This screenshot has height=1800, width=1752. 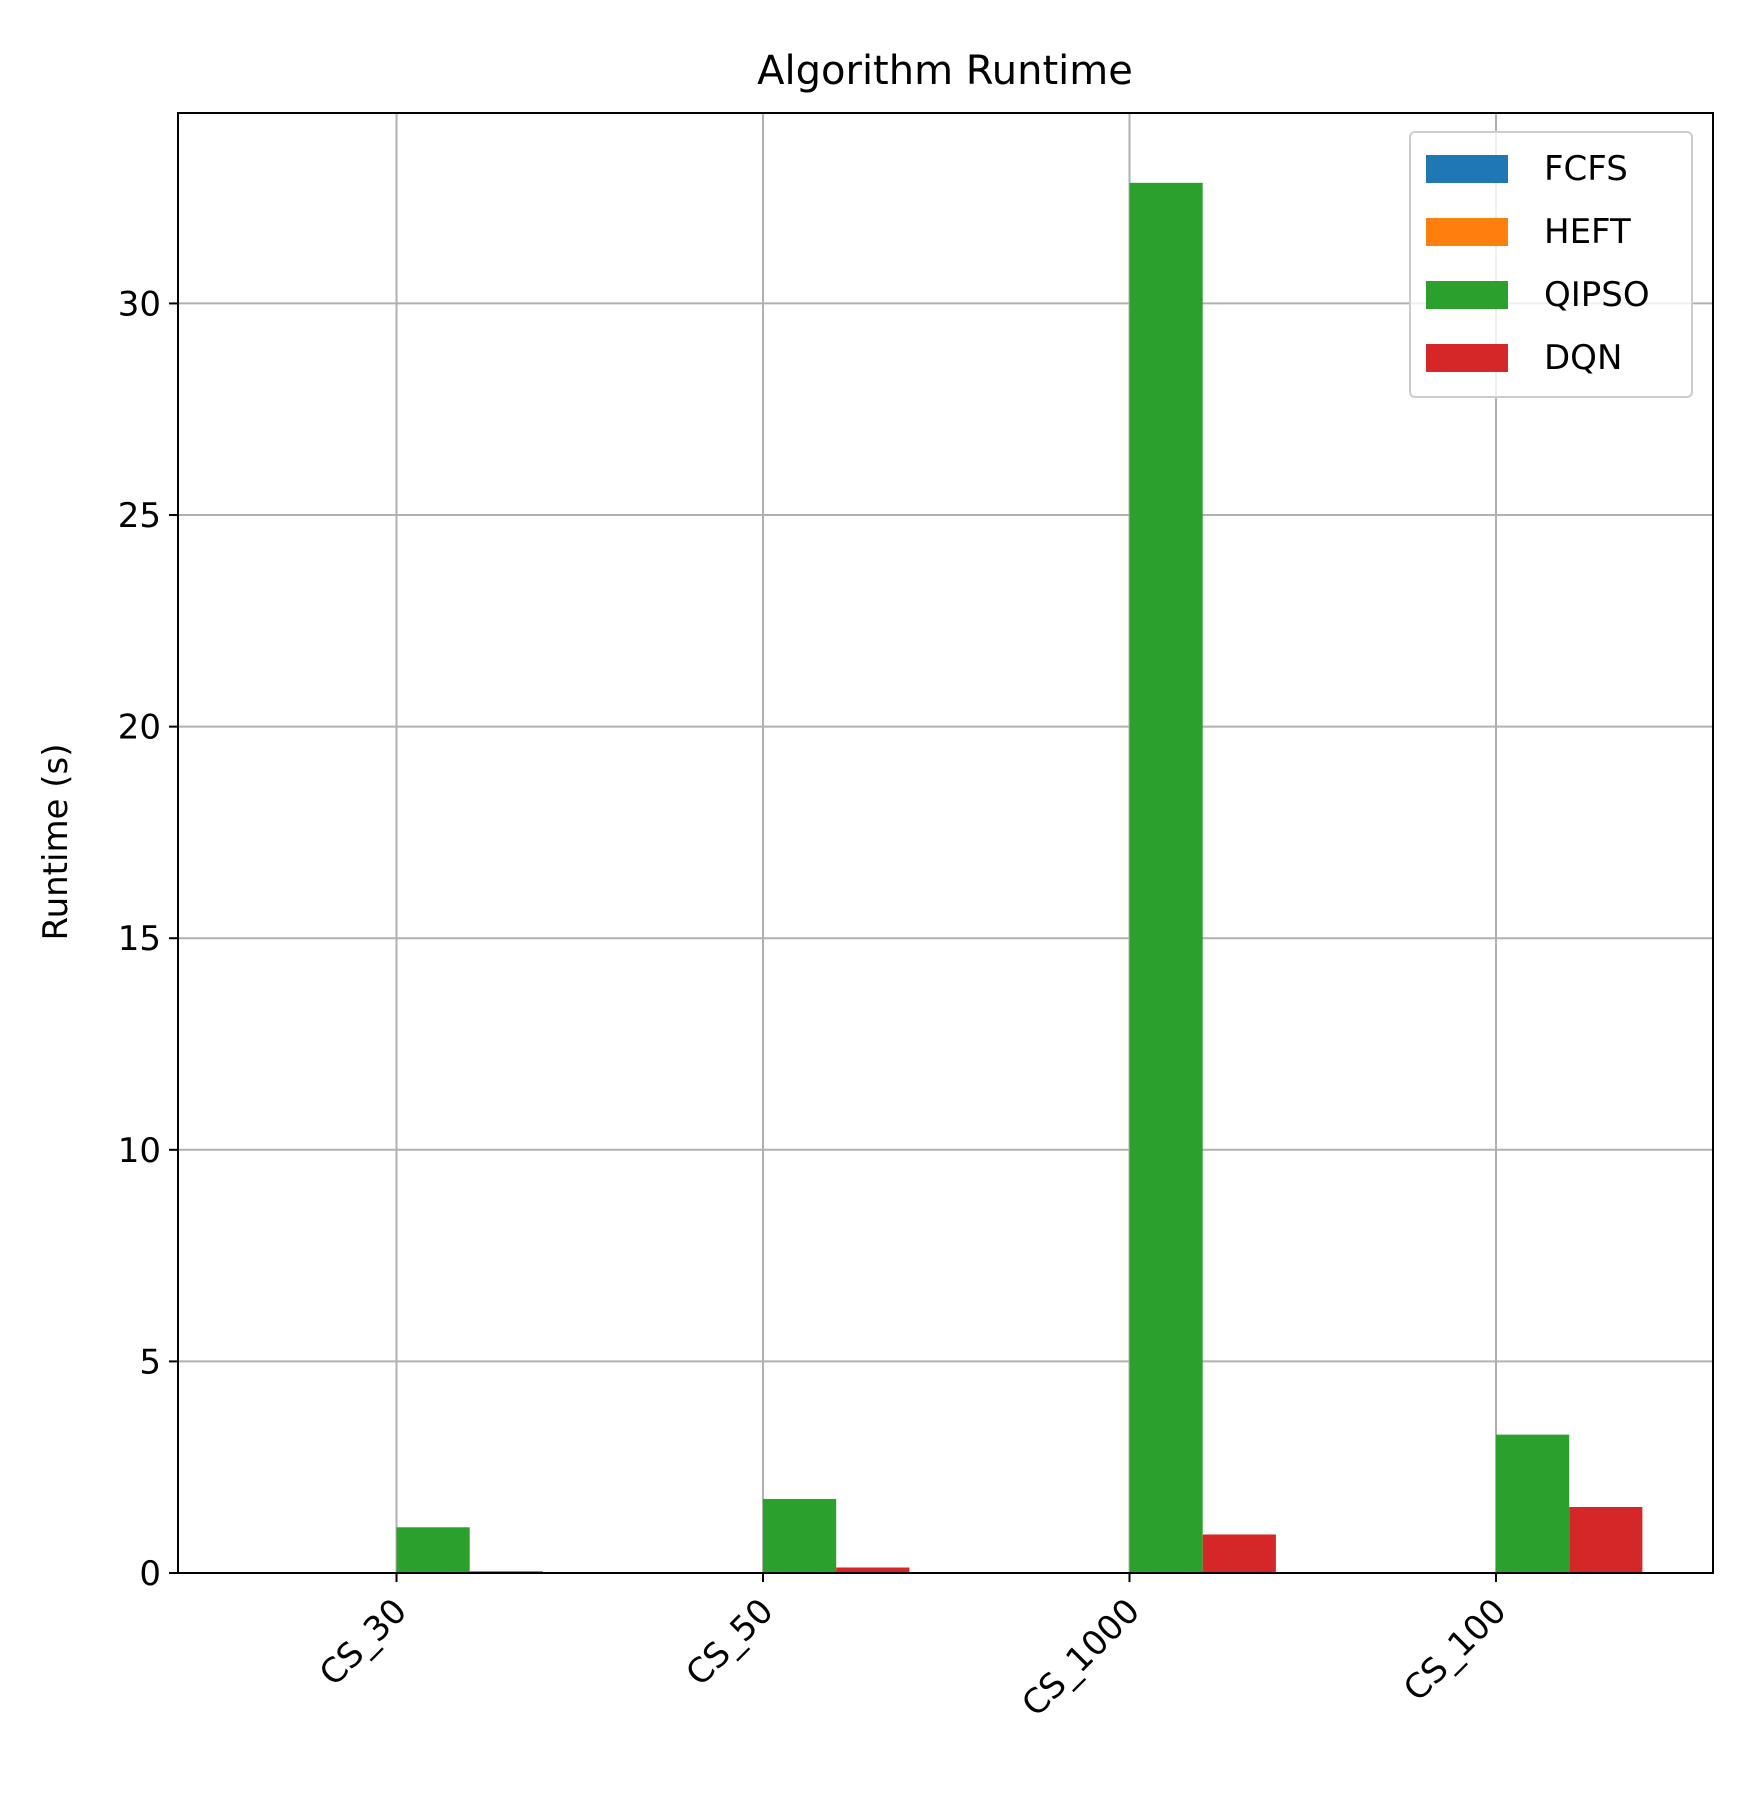 What do you see at coordinates (1081, 1658) in the screenshot?
I see `x-tick-label: CS_1000` at bounding box center [1081, 1658].